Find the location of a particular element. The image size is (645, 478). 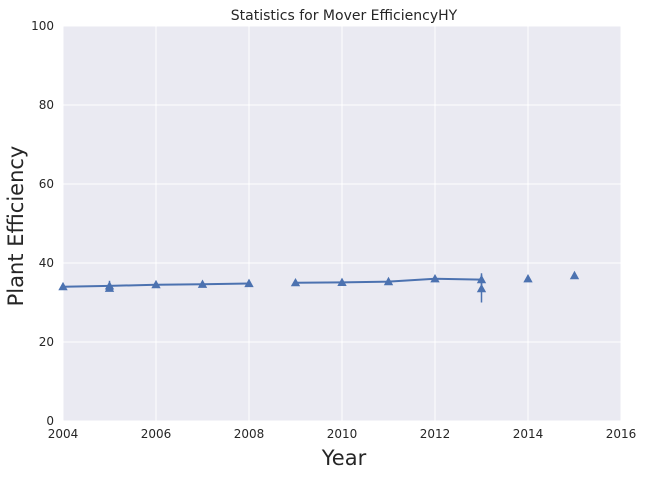

y-tick-label: 80 is located at coordinates (46, 105).